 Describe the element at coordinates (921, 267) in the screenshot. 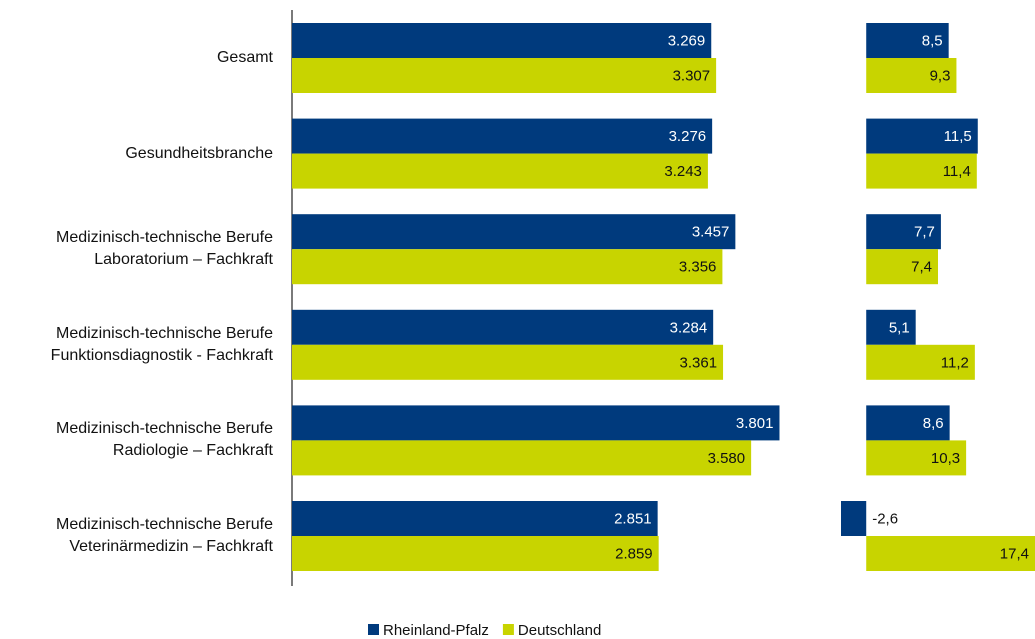

I see `value-label: 7,4` at that location.